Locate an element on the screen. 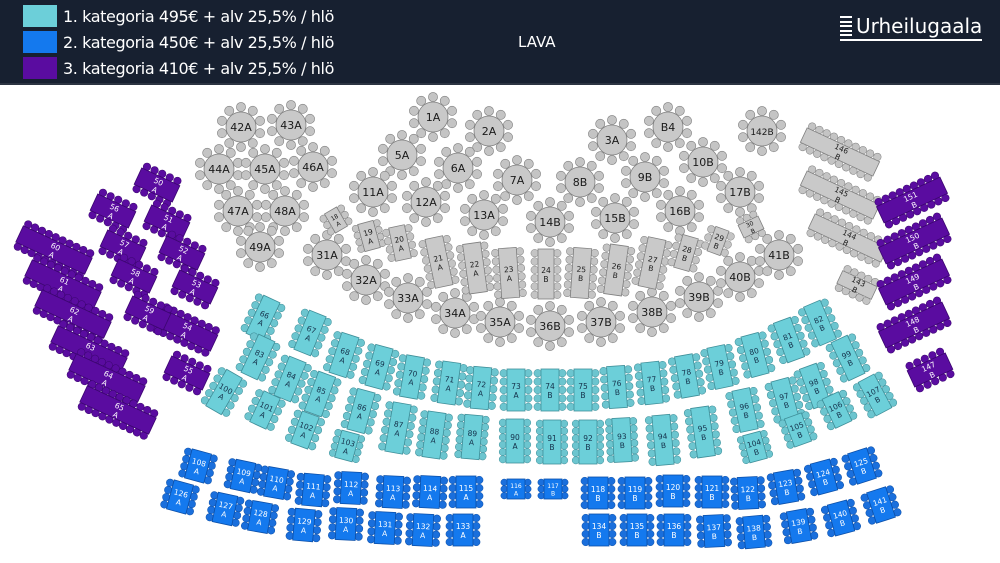 The height and width of the screenshot is (563, 1000). table-79B: 79B is located at coordinates (720, 367).